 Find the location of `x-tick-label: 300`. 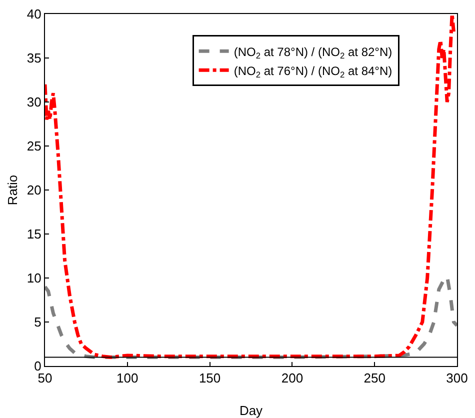

x-tick-label: 300 is located at coordinates (457, 378).